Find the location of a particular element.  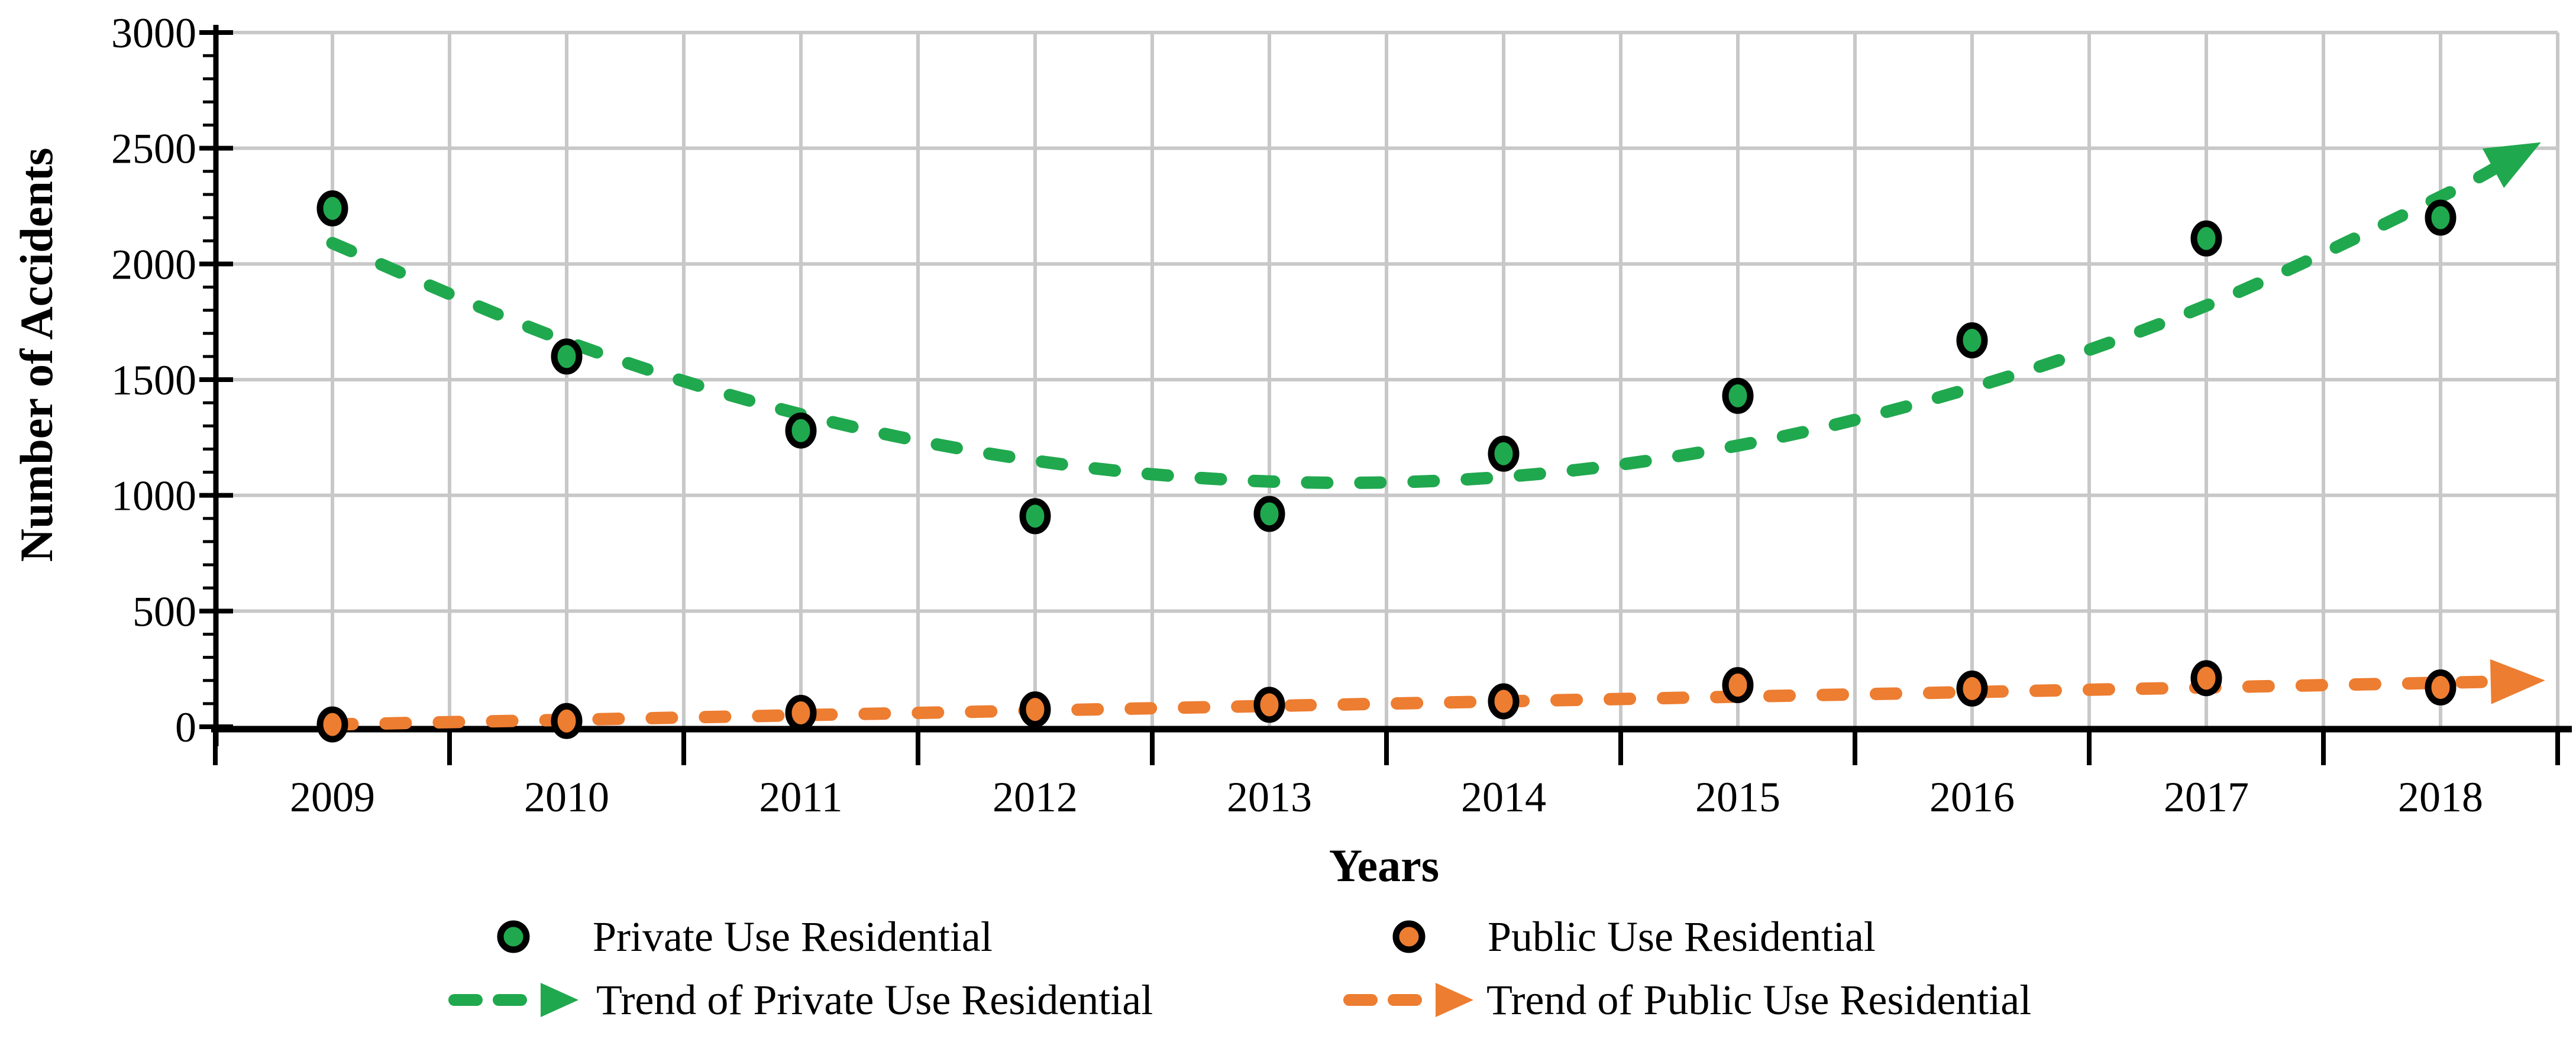

y-tick-label: 1500 is located at coordinates (153, 380).